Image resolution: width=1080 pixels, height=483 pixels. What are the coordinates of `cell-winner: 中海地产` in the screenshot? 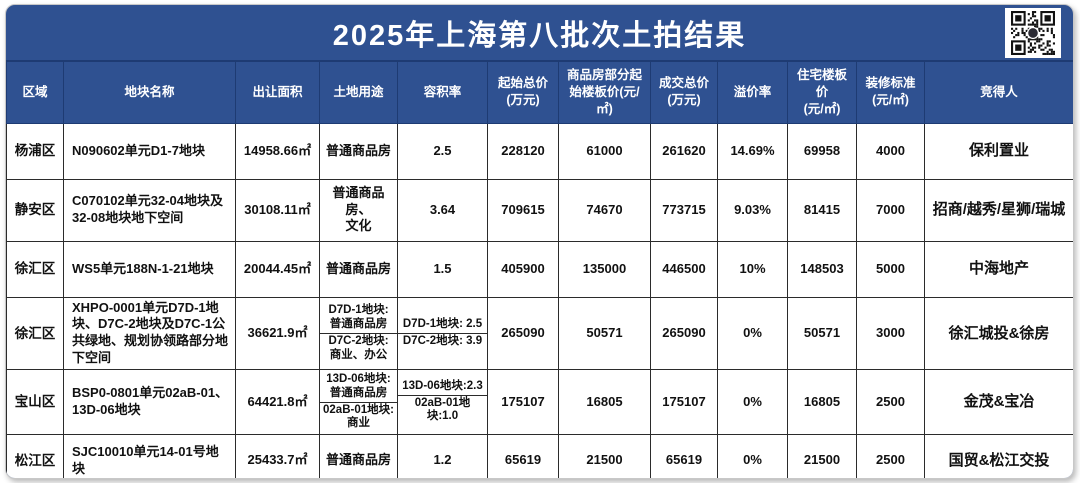 It's located at (998, 269).